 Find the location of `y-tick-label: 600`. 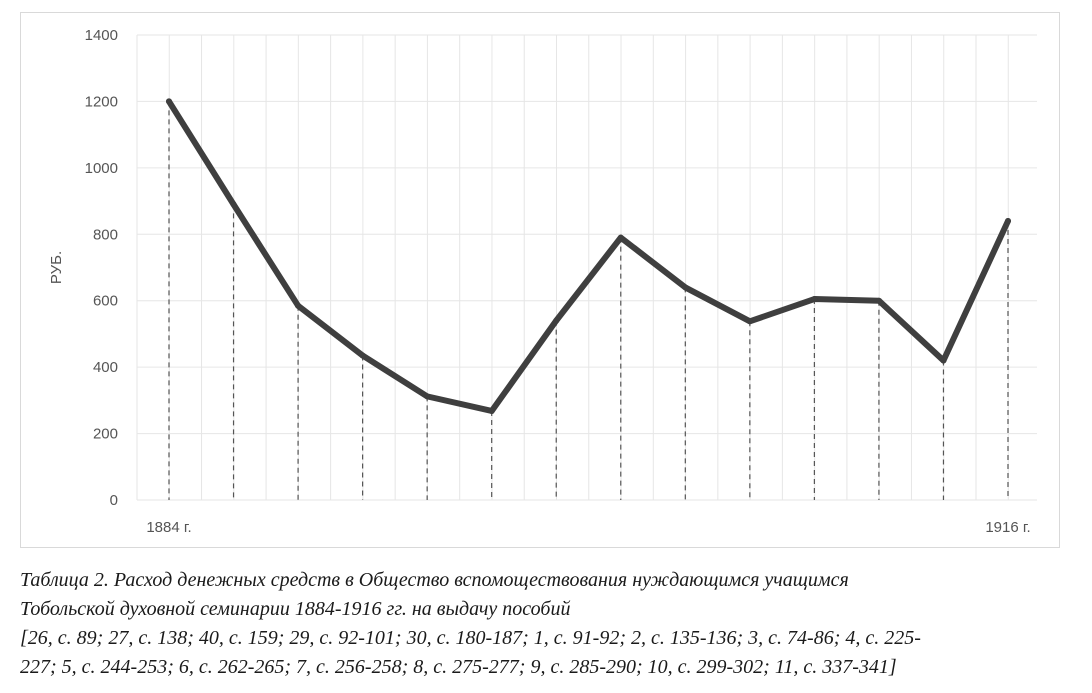

y-tick-label: 600 is located at coordinates (105, 301).